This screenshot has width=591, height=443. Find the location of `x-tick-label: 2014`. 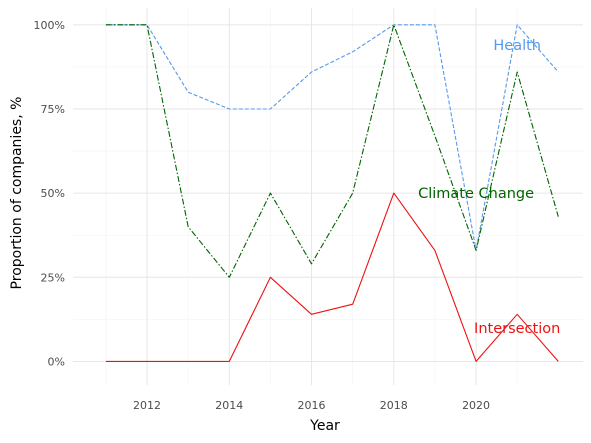

x-tick-label: 2014 is located at coordinates (229, 405).